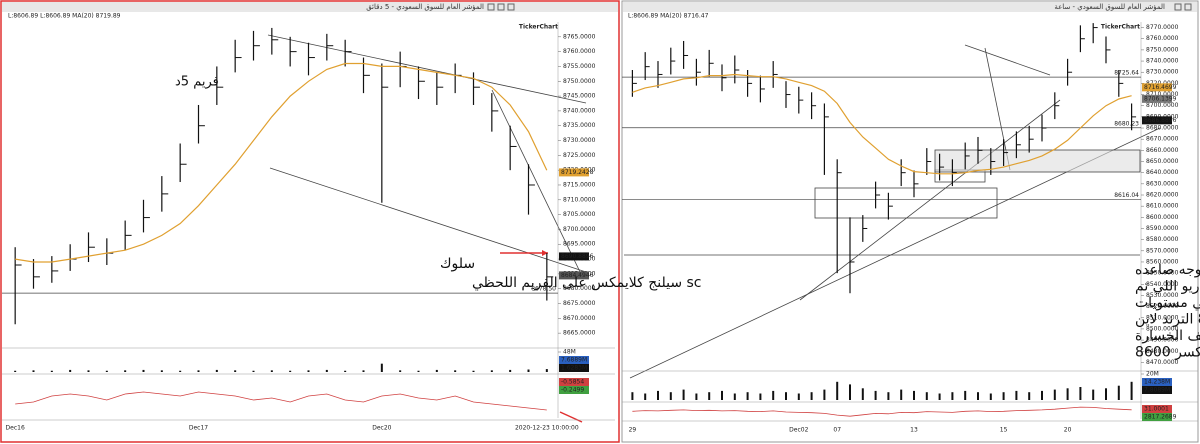  I want to click on y-tick-label: 8750.0000, so click(1162, 49).